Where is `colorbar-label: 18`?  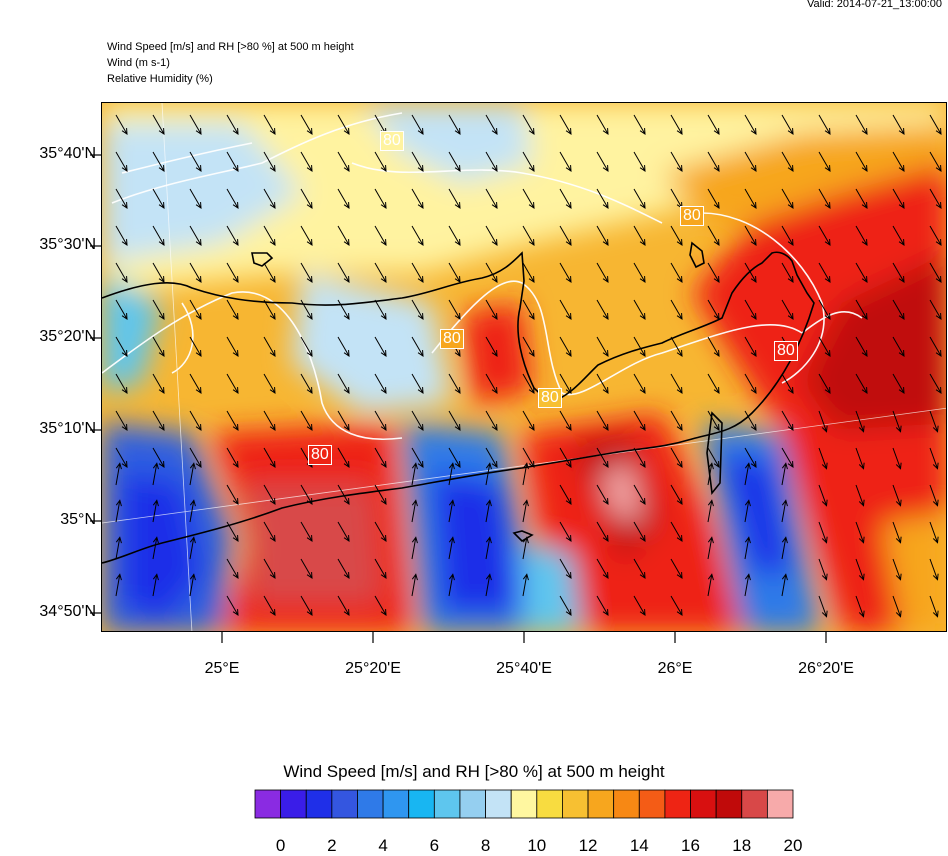 colorbar-label: 18 is located at coordinates (742, 845).